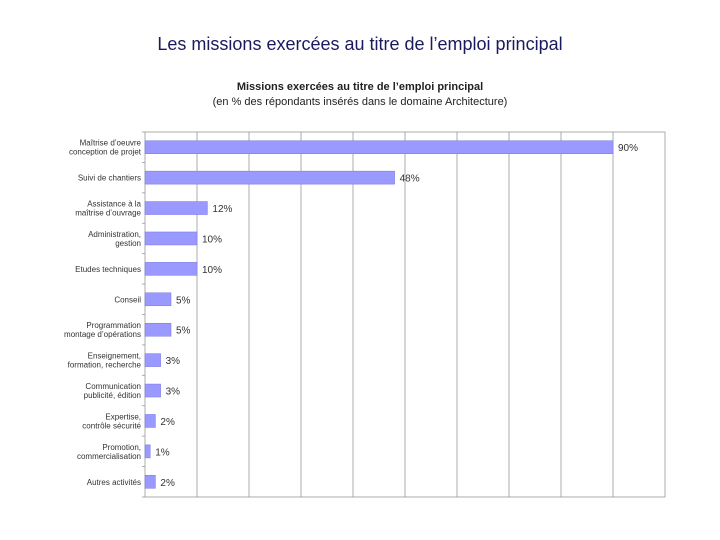 Image resolution: width=720 pixels, height=540 pixels. I want to click on category-label: Administration, gestion, so click(114, 239).